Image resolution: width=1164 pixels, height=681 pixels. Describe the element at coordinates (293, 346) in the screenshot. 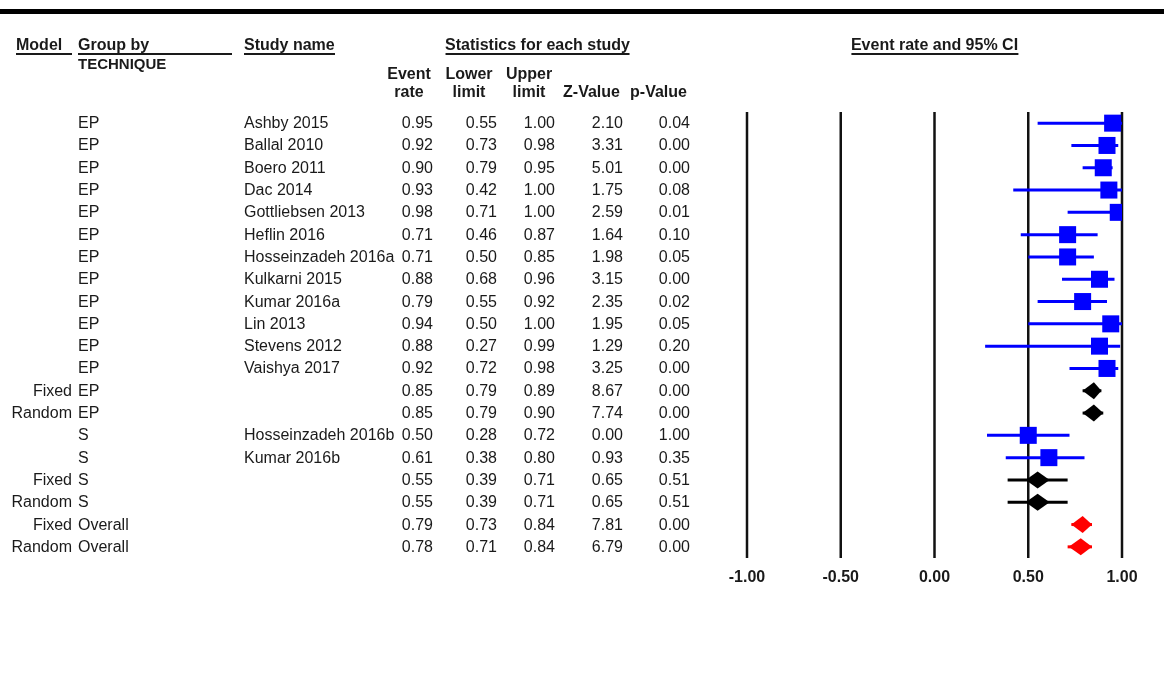

I see `y-tick-label: Stevens 2012` at that location.